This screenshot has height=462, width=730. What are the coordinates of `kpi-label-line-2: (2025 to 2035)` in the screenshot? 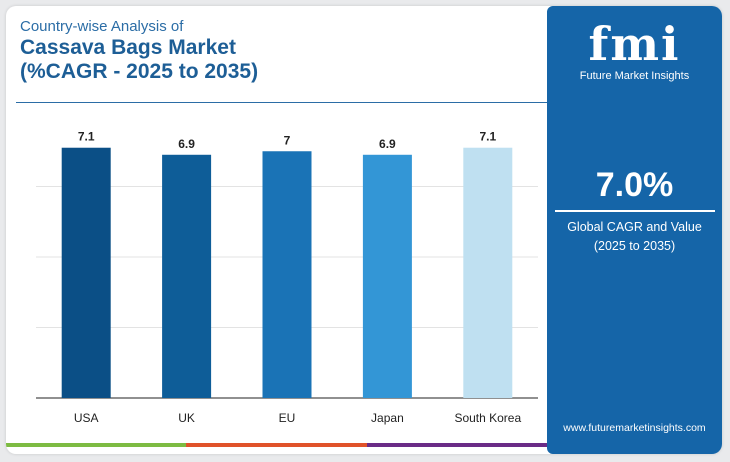 It's located at (634, 246).